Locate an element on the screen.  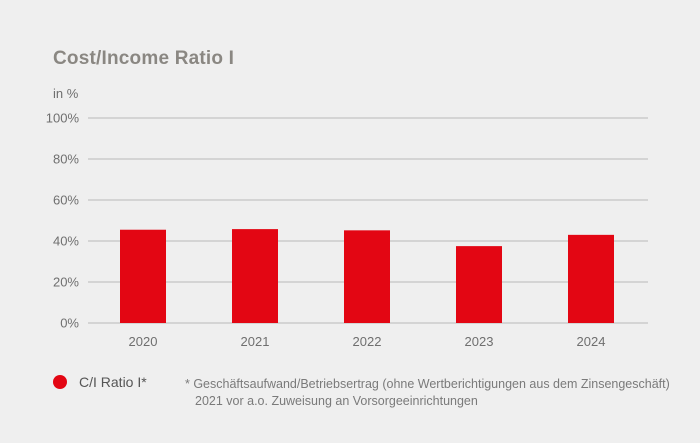
y-tick-label: 100% is located at coordinates (63, 118).